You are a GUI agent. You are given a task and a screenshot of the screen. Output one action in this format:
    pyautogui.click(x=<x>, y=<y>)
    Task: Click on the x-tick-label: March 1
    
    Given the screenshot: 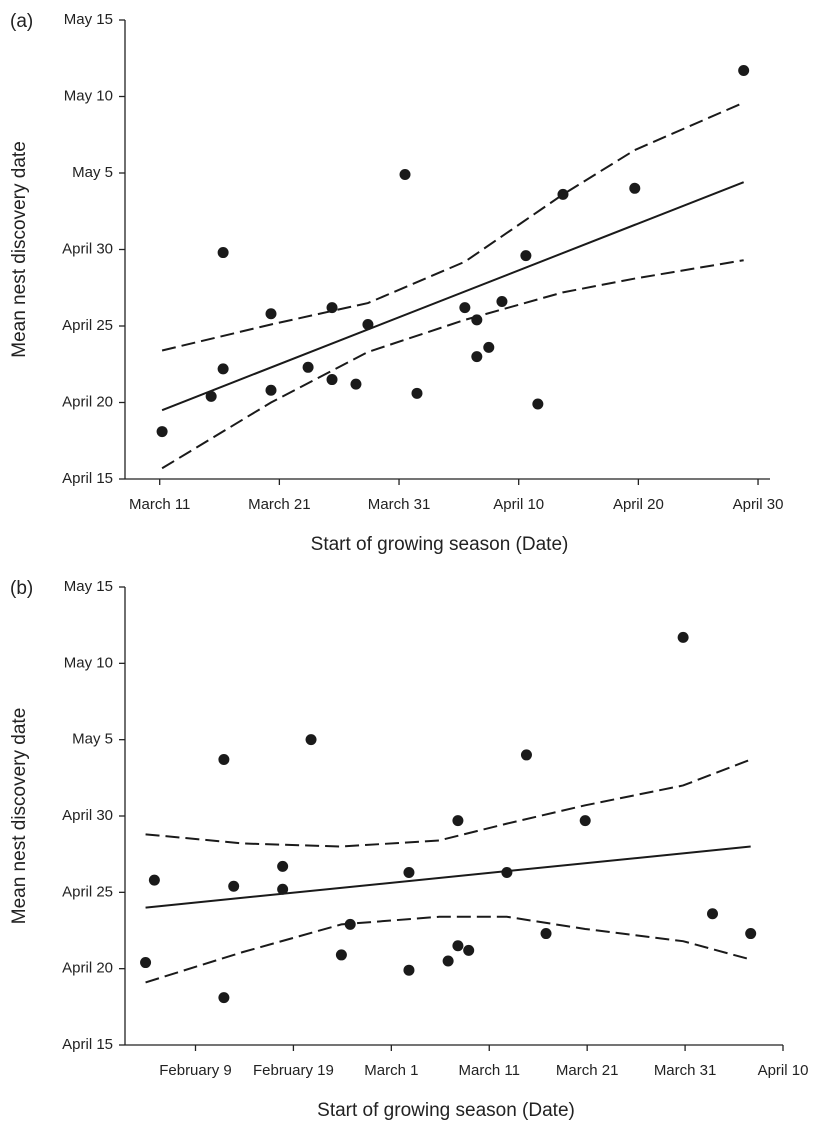 What is the action you would take?
    pyautogui.click(x=391, y=1070)
    